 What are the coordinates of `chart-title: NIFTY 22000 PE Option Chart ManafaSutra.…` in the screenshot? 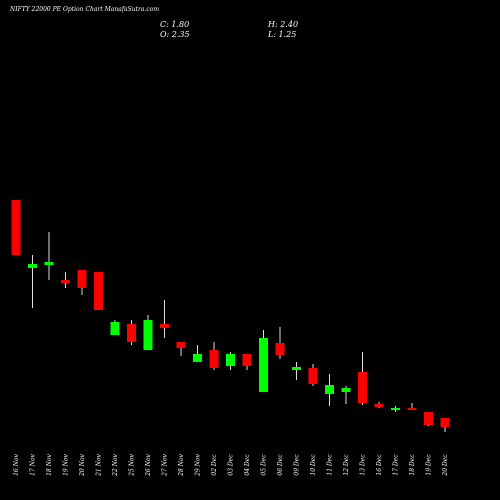 It's located at (85, 9).